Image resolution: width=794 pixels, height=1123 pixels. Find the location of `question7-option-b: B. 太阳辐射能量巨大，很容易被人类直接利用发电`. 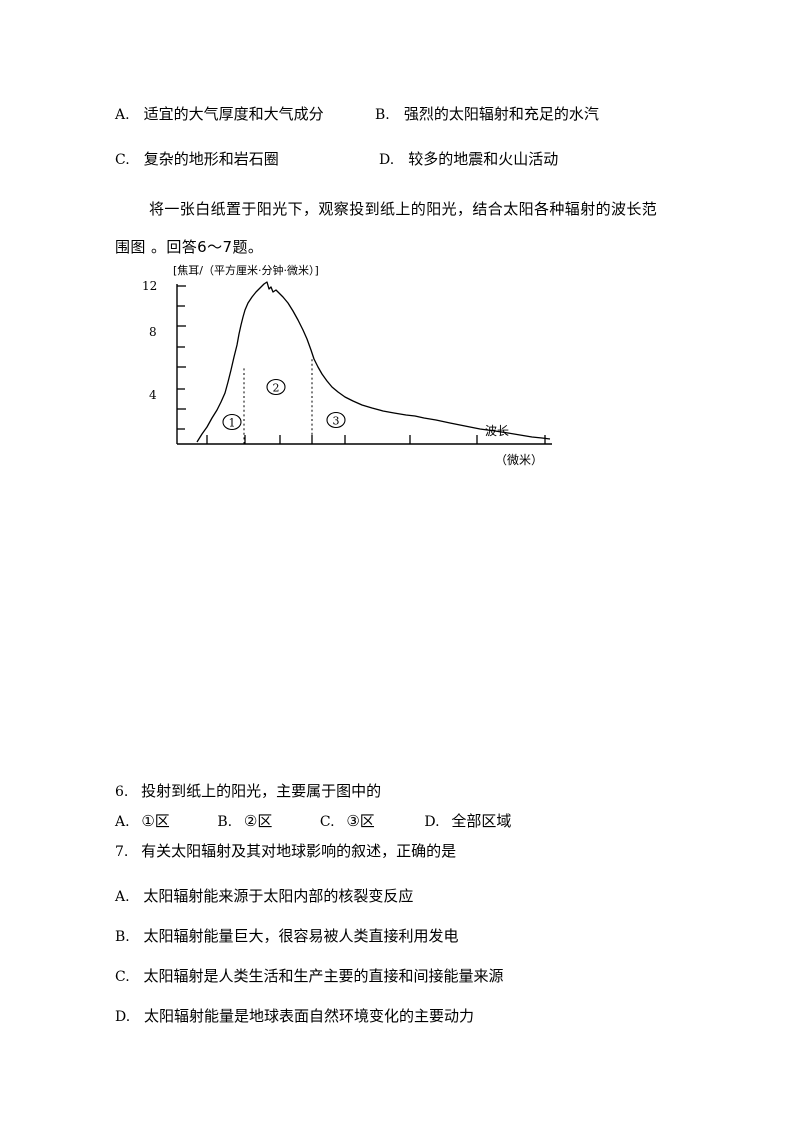

question7-option-b: B. 太阳辐射能量巨大，很容易被人类直接利用发电 is located at coordinates (287, 935).